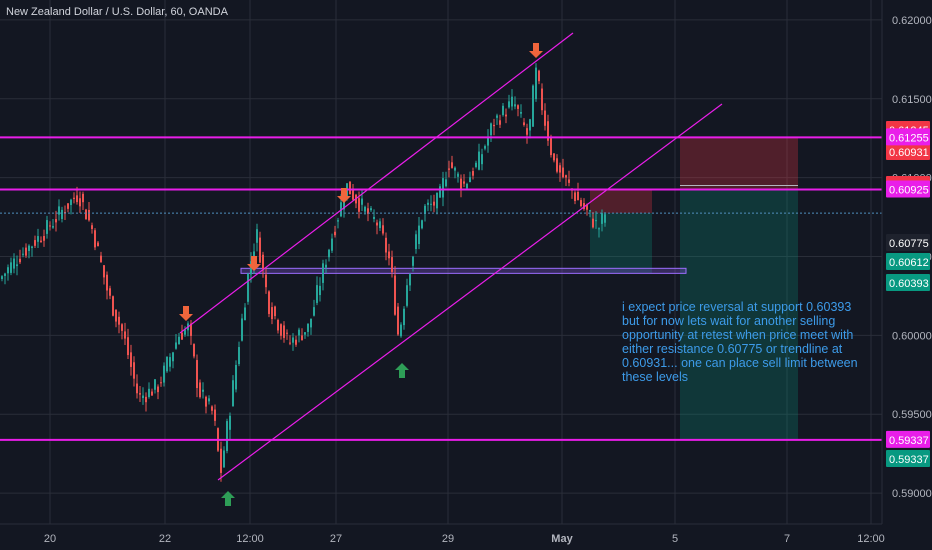 The height and width of the screenshot is (550, 932). Describe the element at coordinates (165, 539) in the screenshot. I see `time-tick-label: 22` at that location.